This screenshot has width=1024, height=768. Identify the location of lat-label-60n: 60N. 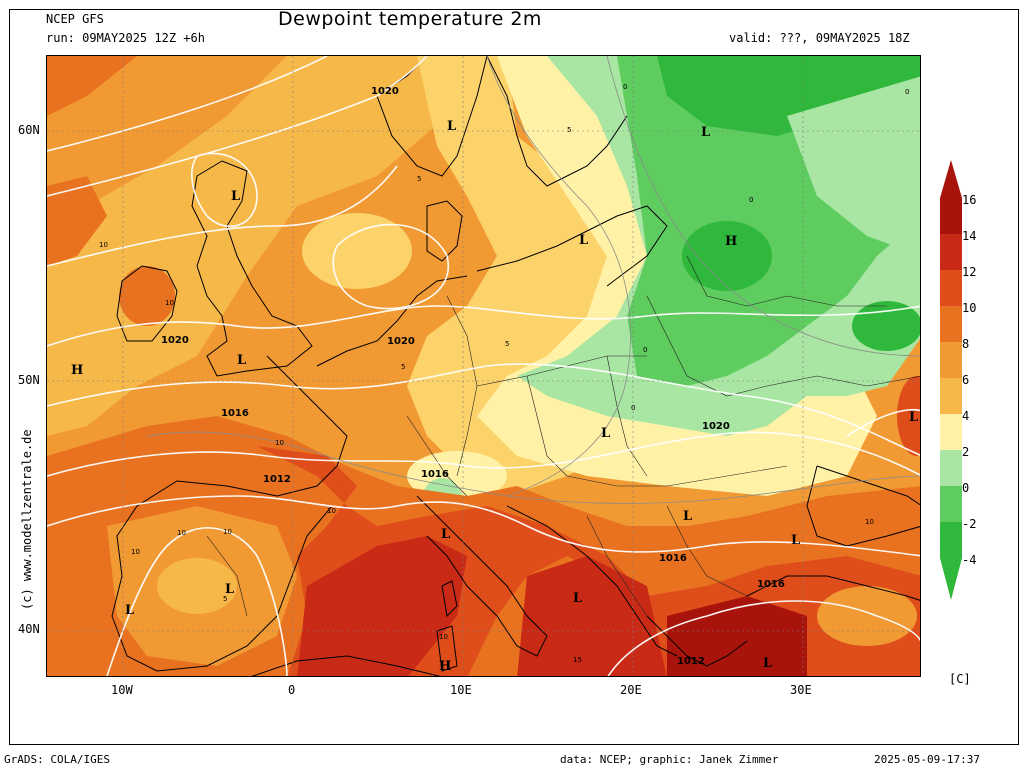
(29, 130).